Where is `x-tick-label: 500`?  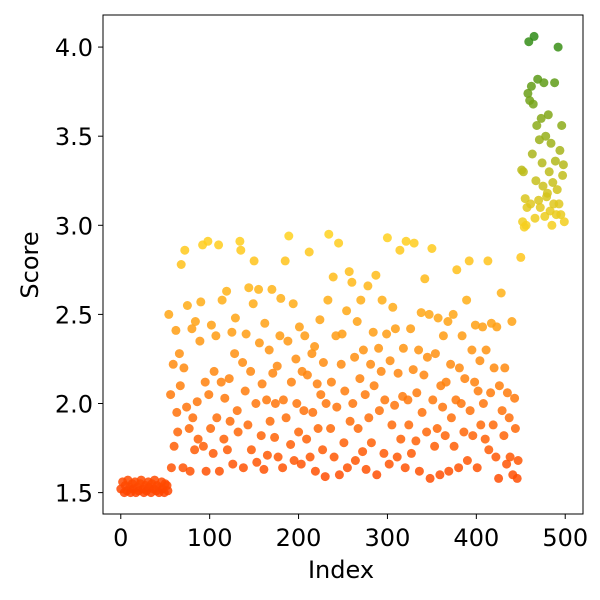 x-tick-label: 500 is located at coordinates (565, 538).